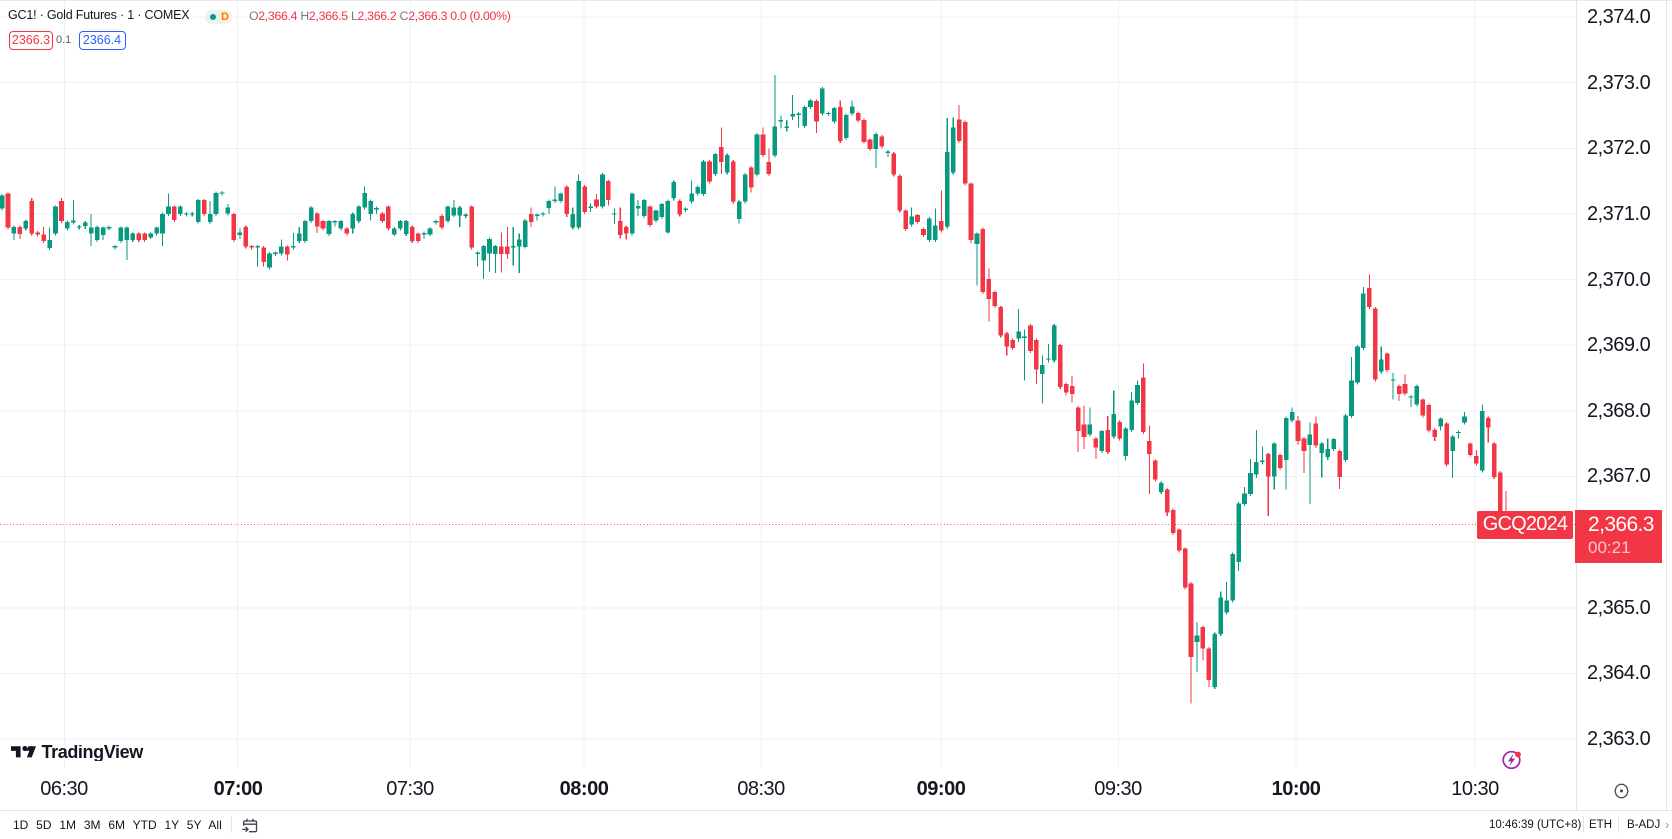 The height and width of the screenshot is (839, 1672). I want to click on svg-text: TradingView, so click(93, 753).